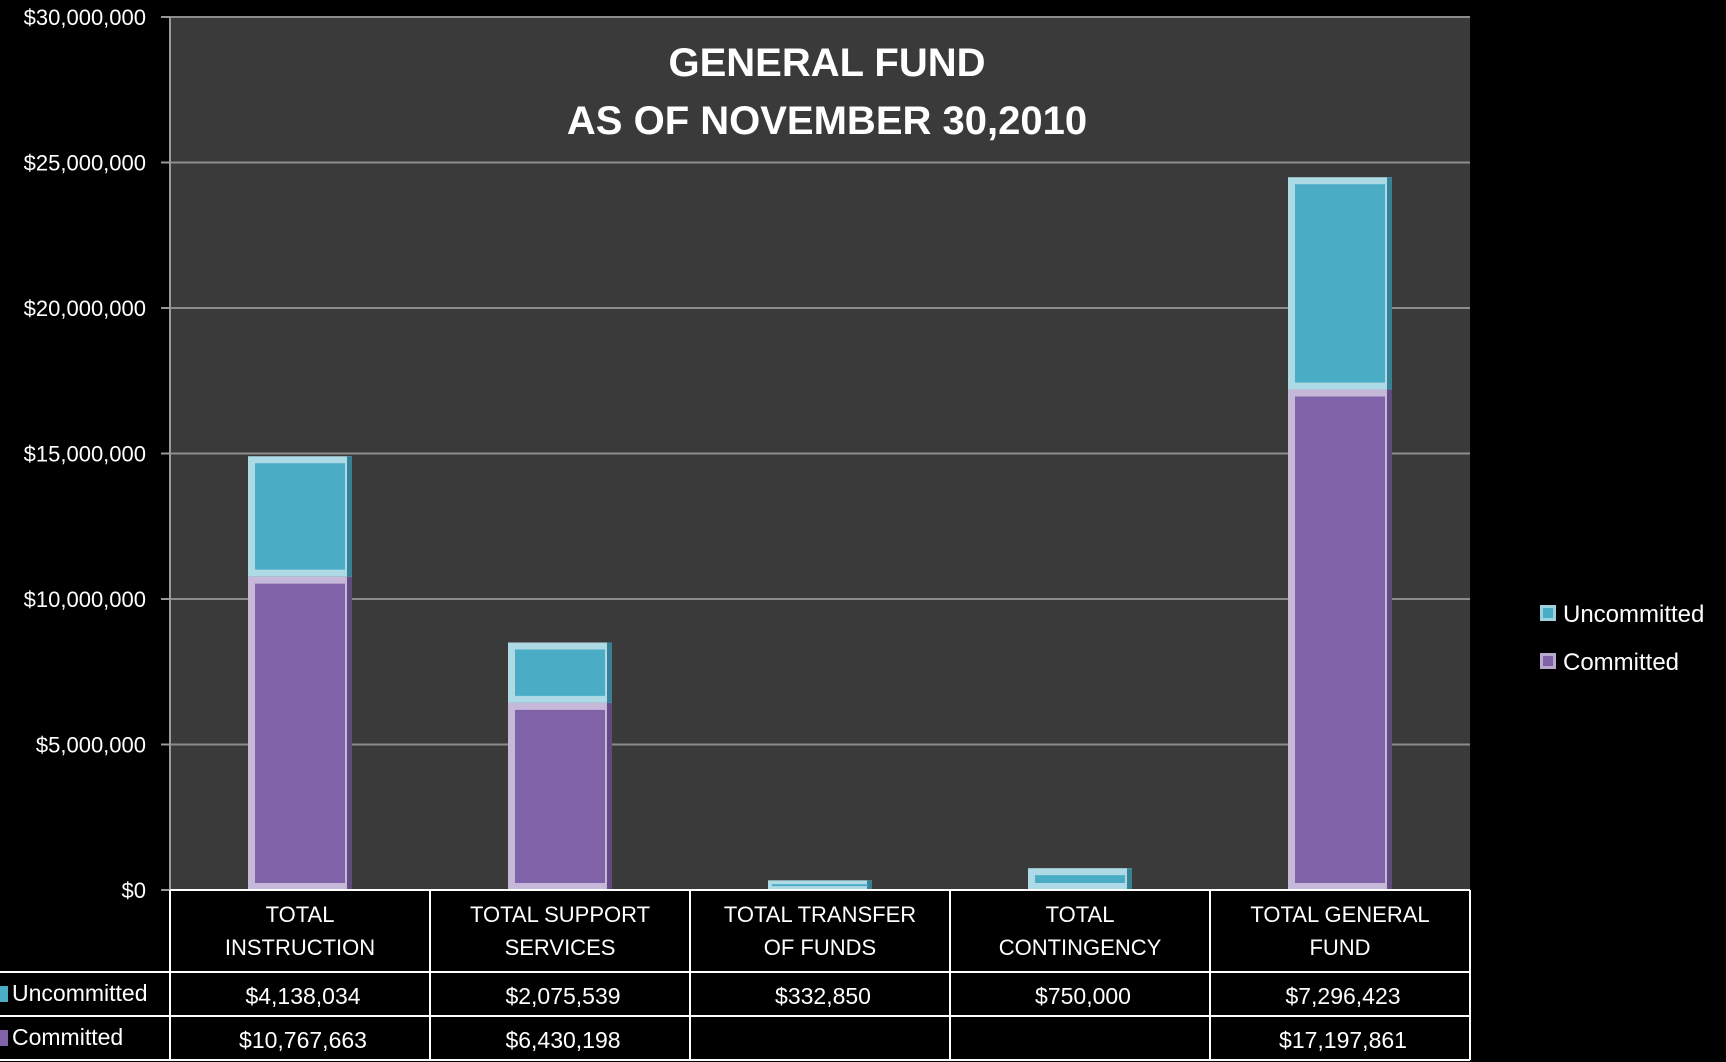  Describe the element at coordinates (820, 914) in the screenshot. I see `x-category-label: TOTAL TRANSFER` at that location.